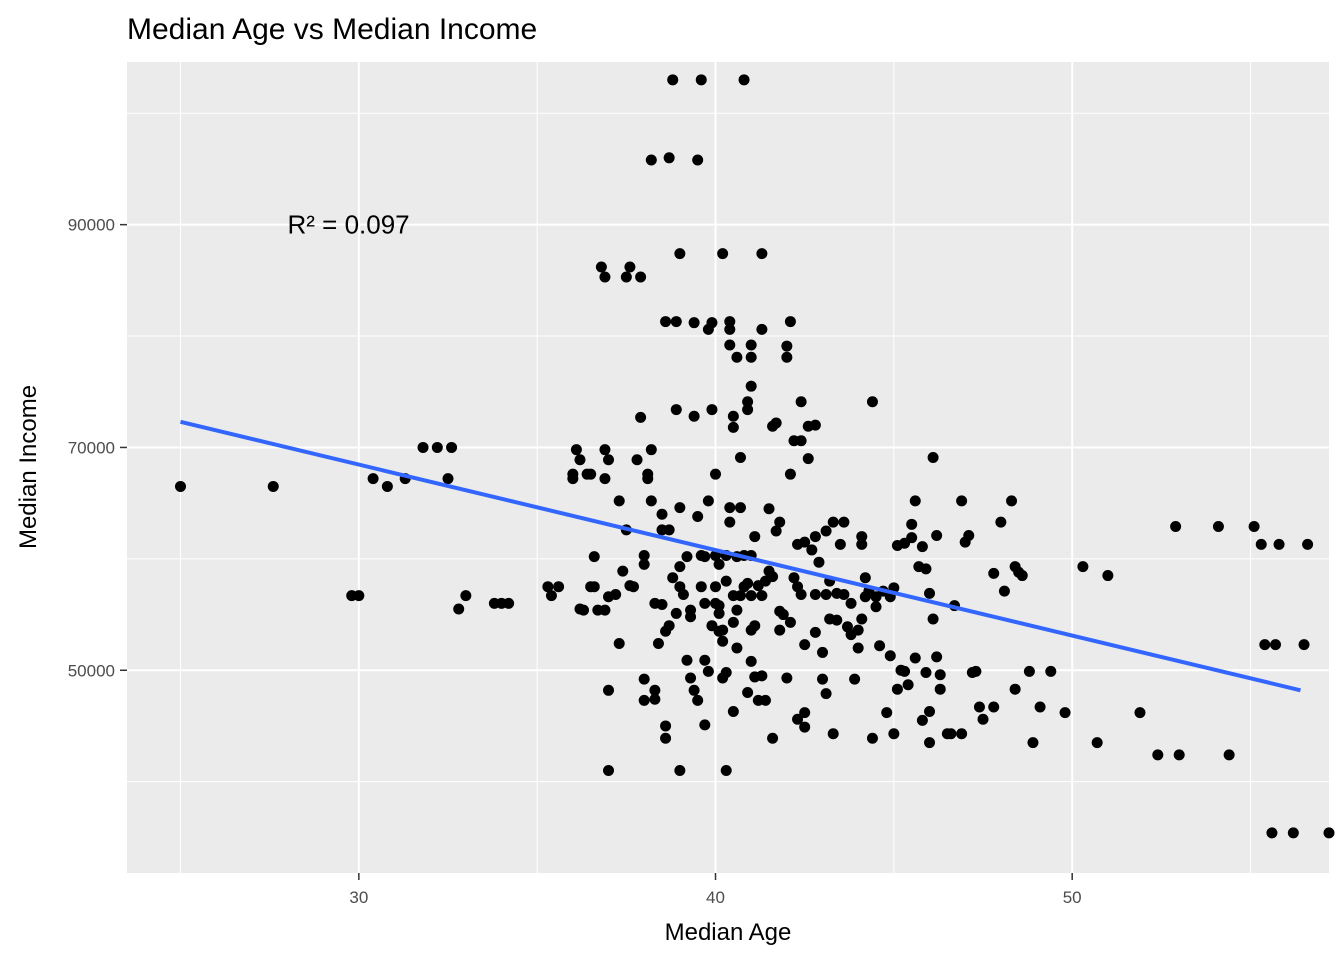 The width and height of the screenshot is (1344, 960). What do you see at coordinates (358, 897) in the screenshot?
I see `x-tick-label: 30` at bounding box center [358, 897].